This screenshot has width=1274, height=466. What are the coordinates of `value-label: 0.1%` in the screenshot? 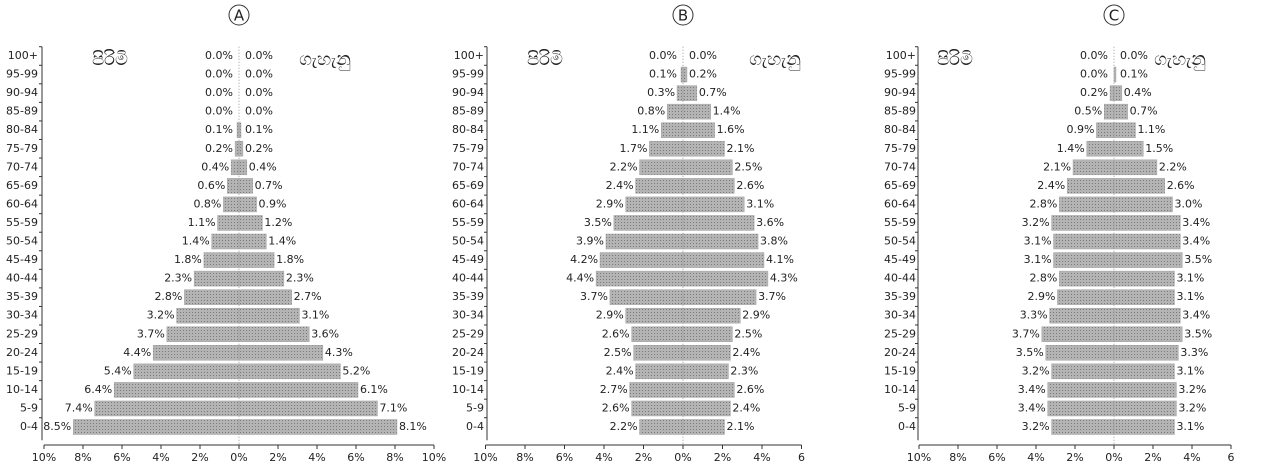 It's located at (1134, 74).